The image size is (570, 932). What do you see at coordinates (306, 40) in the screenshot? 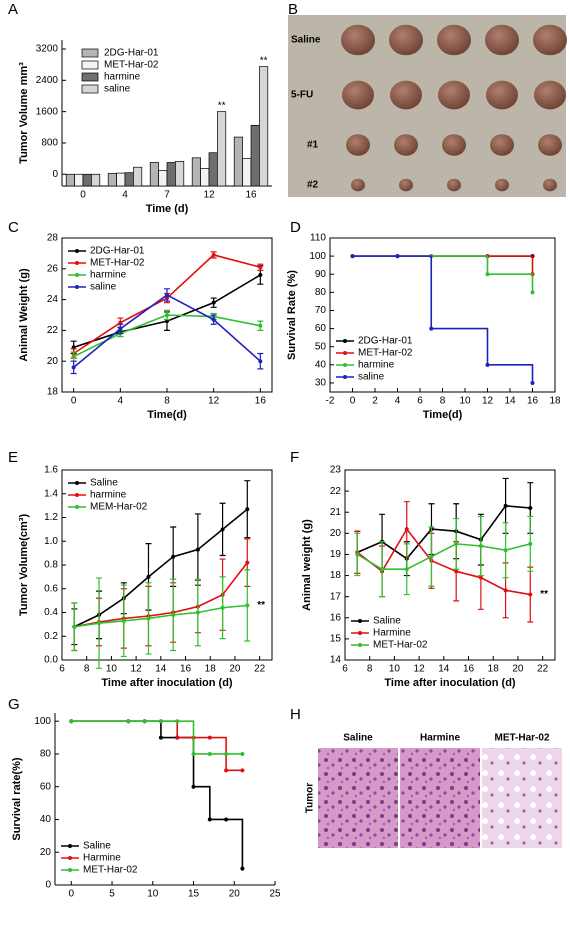
I see `row-label: Saline` at bounding box center [306, 40].